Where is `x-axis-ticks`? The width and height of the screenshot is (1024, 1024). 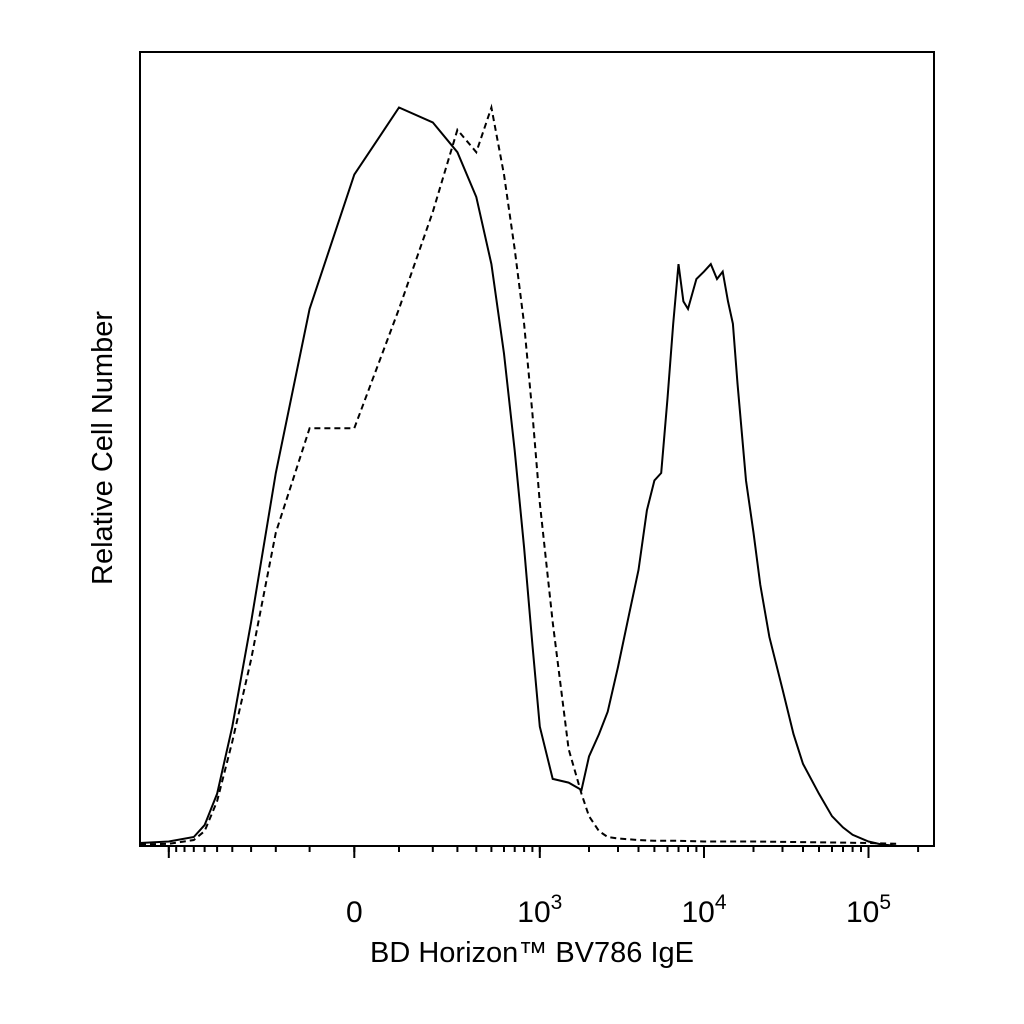
x-axis-ticks is located at coordinates (543, 852).